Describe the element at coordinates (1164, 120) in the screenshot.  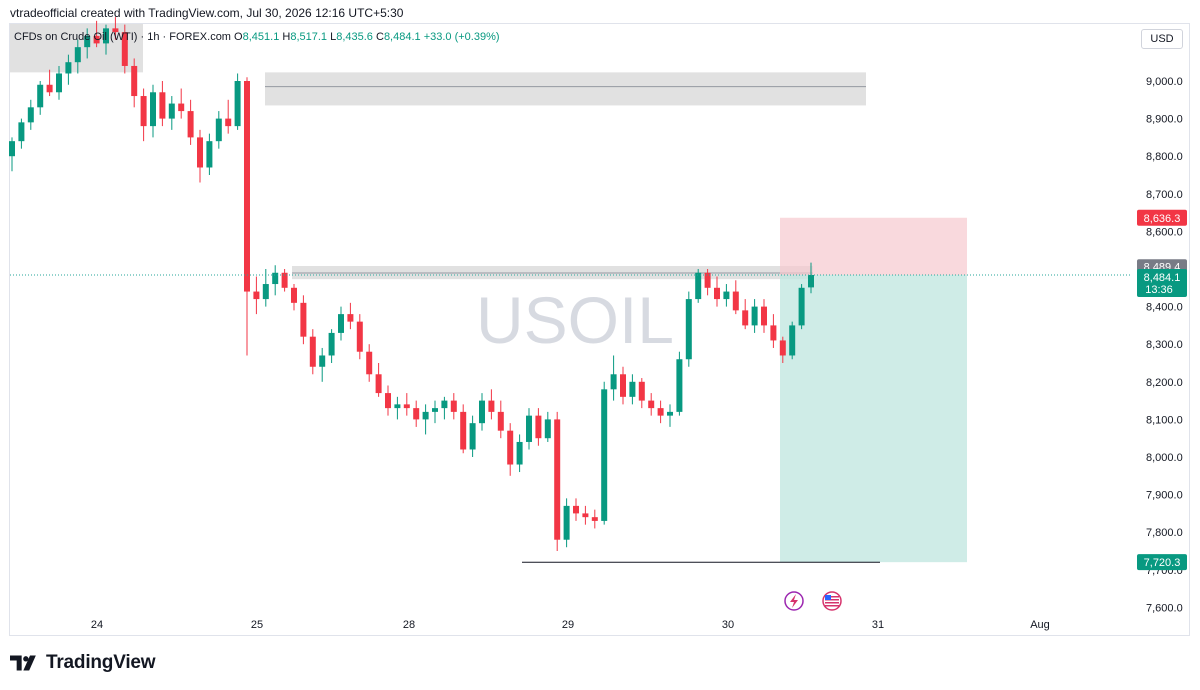
I see `y-tick-label: 8,900.0` at that location.